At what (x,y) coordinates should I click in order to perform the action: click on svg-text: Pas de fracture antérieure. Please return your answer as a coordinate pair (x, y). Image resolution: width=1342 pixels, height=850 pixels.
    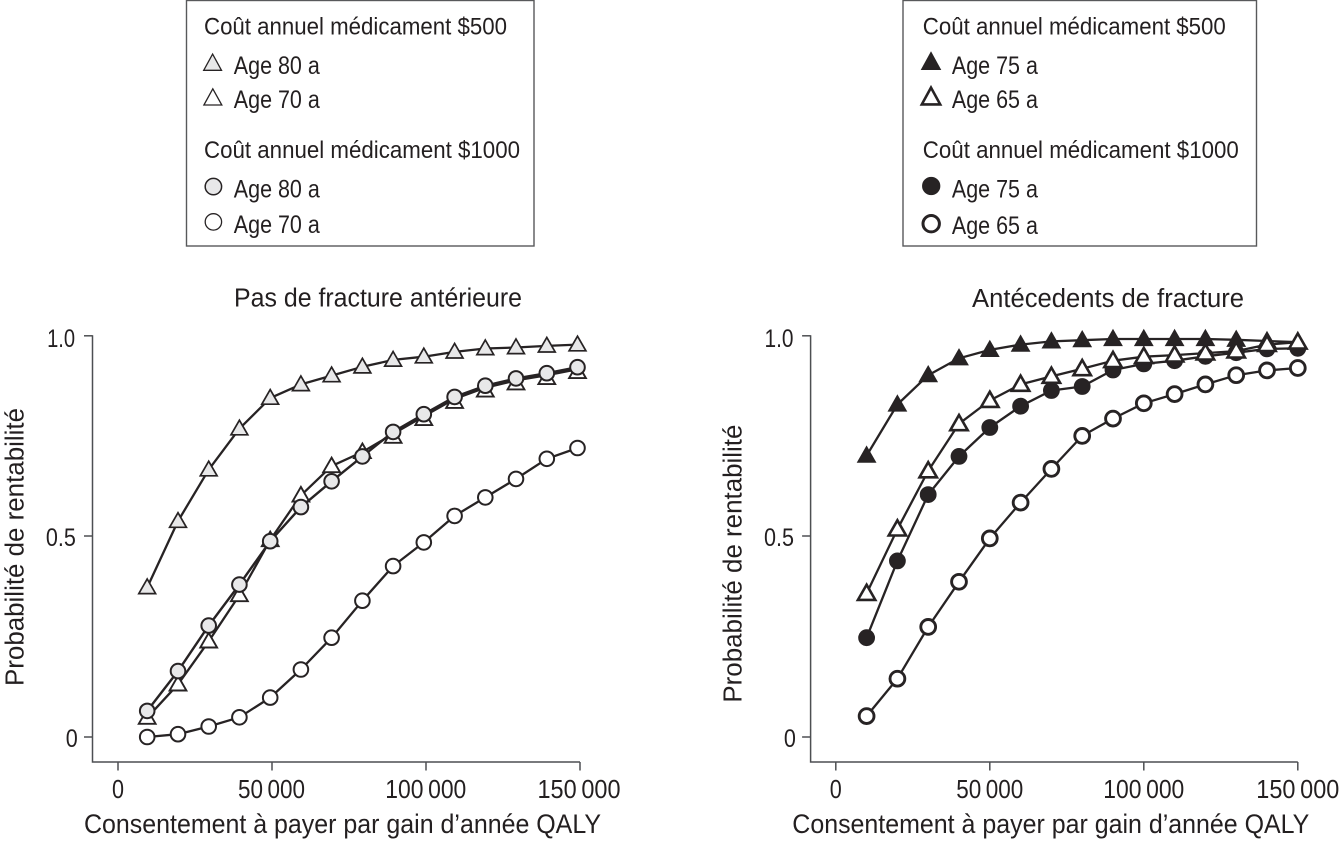
    Looking at the image, I should click on (378, 299).